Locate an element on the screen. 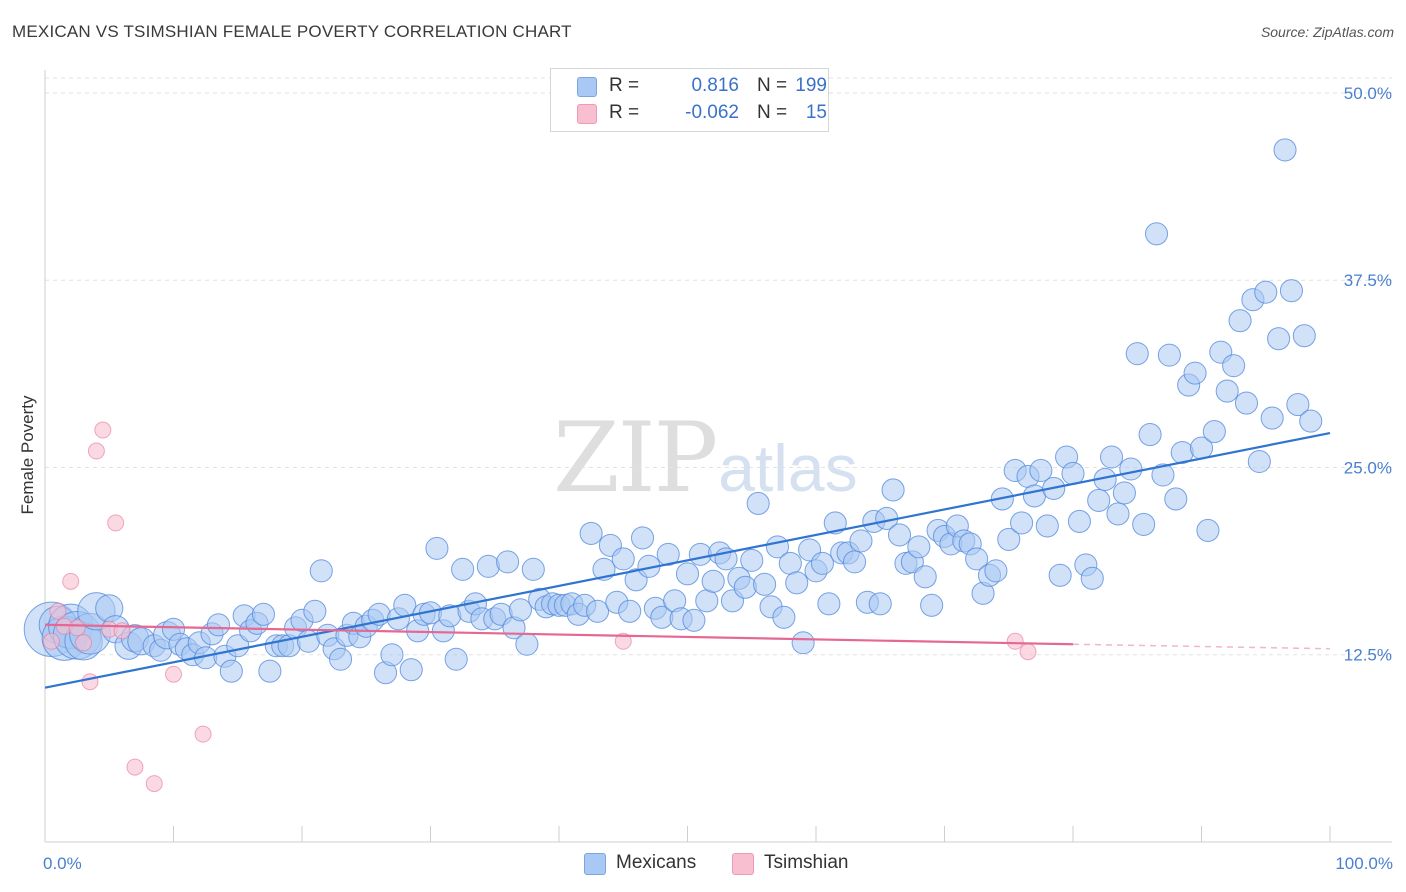 This screenshot has width=1406, height=892. y-tick-label: 50.0% is located at coordinates (1368, 93).